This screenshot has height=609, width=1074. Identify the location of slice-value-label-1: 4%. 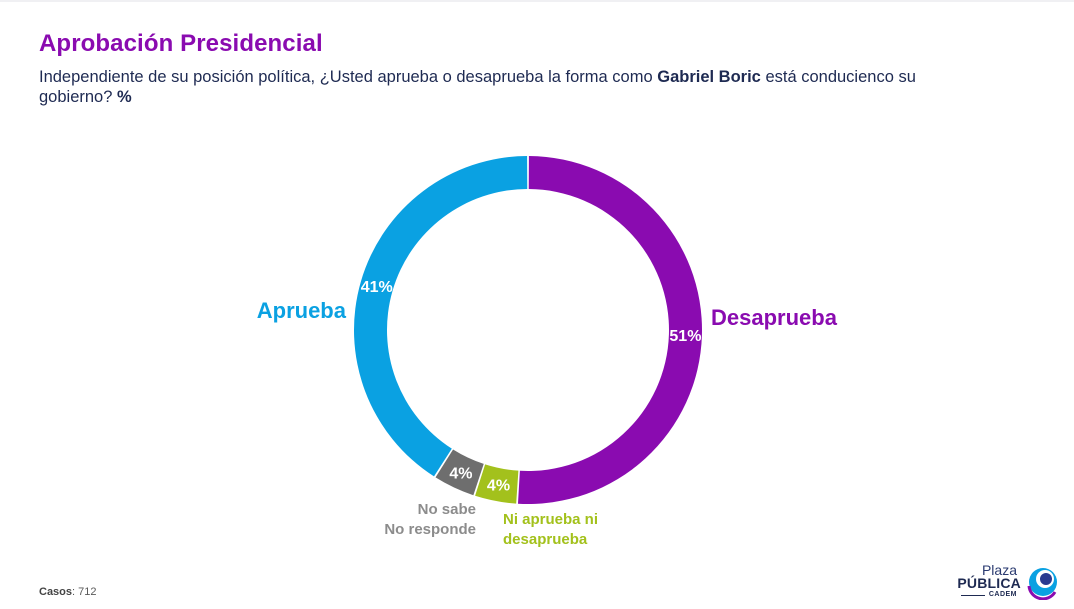
(498, 486).